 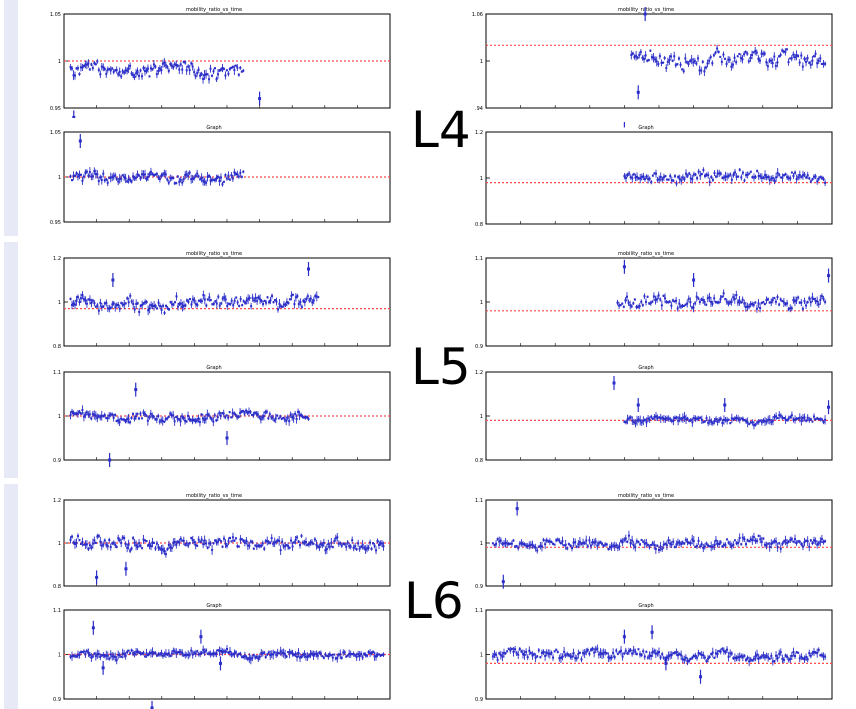 What do you see at coordinates (59, 62) in the screenshot?
I see `y-tick-label: 1` at bounding box center [59, 62].